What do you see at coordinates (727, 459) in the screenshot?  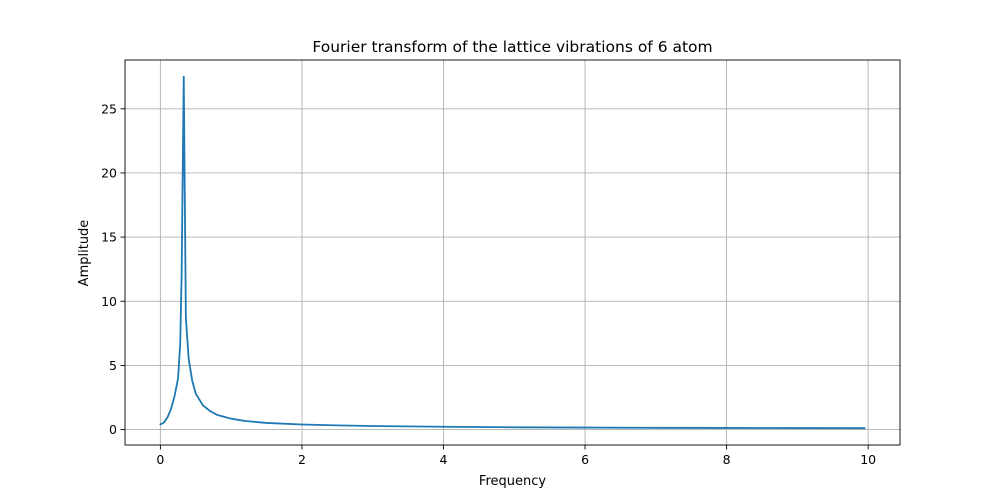 I see `x-tick-label: 8` at bounding box center [727, 459].